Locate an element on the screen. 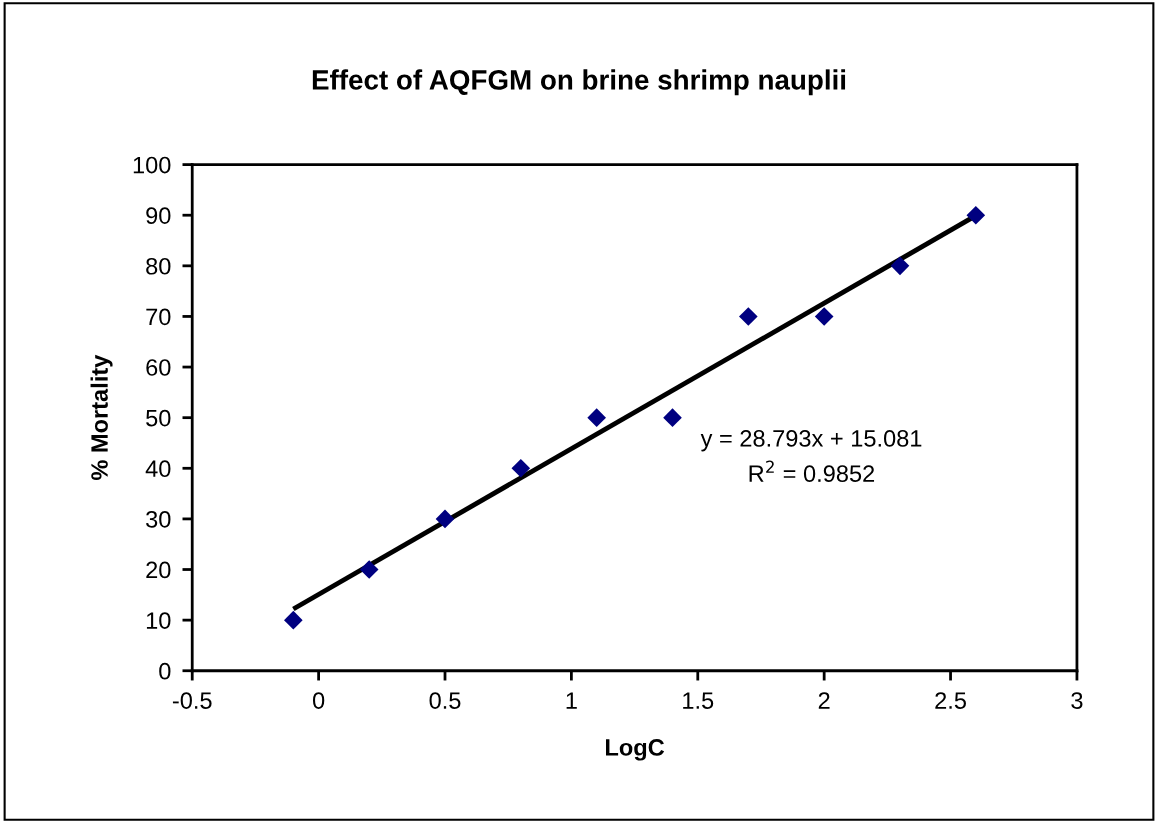 Image resolution: width=1158 pixels, height=823 pixels. x-tick-label: 0.5 is located at coordinates (445, 700).